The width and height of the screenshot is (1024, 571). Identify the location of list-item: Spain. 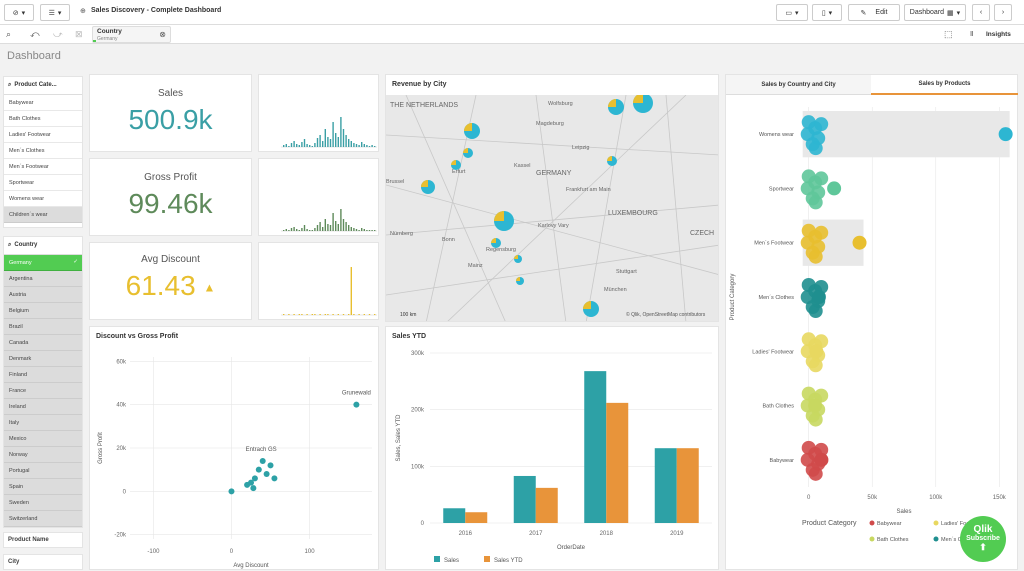
(43, 487).